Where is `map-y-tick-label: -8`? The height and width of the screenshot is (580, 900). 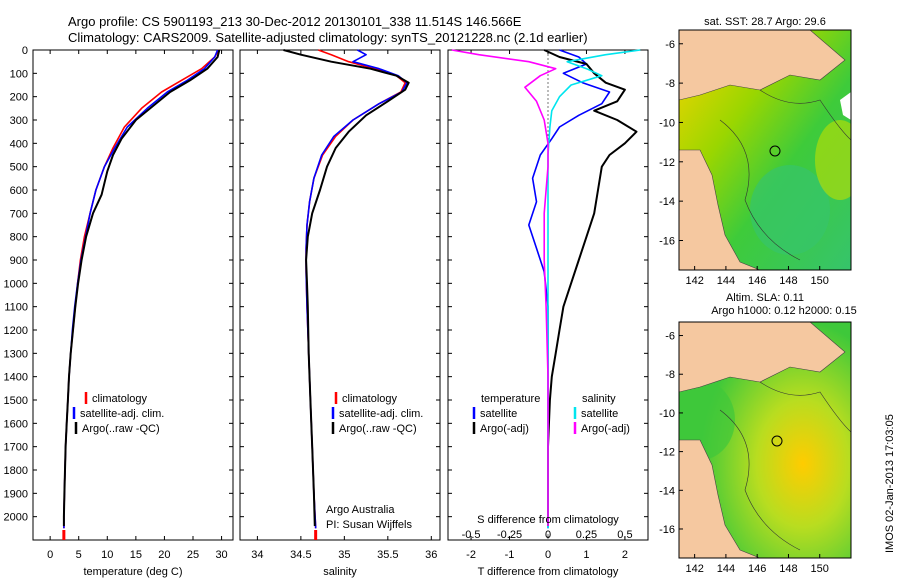
map-y-tick-label: -8 is located at coordinates (670, 84).